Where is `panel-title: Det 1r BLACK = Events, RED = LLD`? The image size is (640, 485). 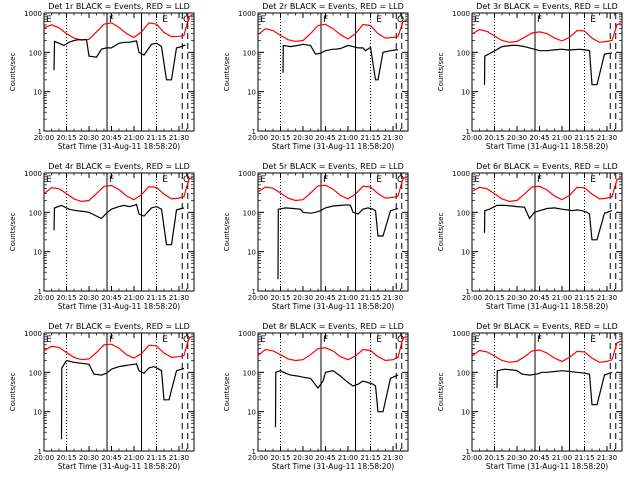
panel-title: Det 1r BLACK = Events, RED = LLD is located at coordinates (119, 6).